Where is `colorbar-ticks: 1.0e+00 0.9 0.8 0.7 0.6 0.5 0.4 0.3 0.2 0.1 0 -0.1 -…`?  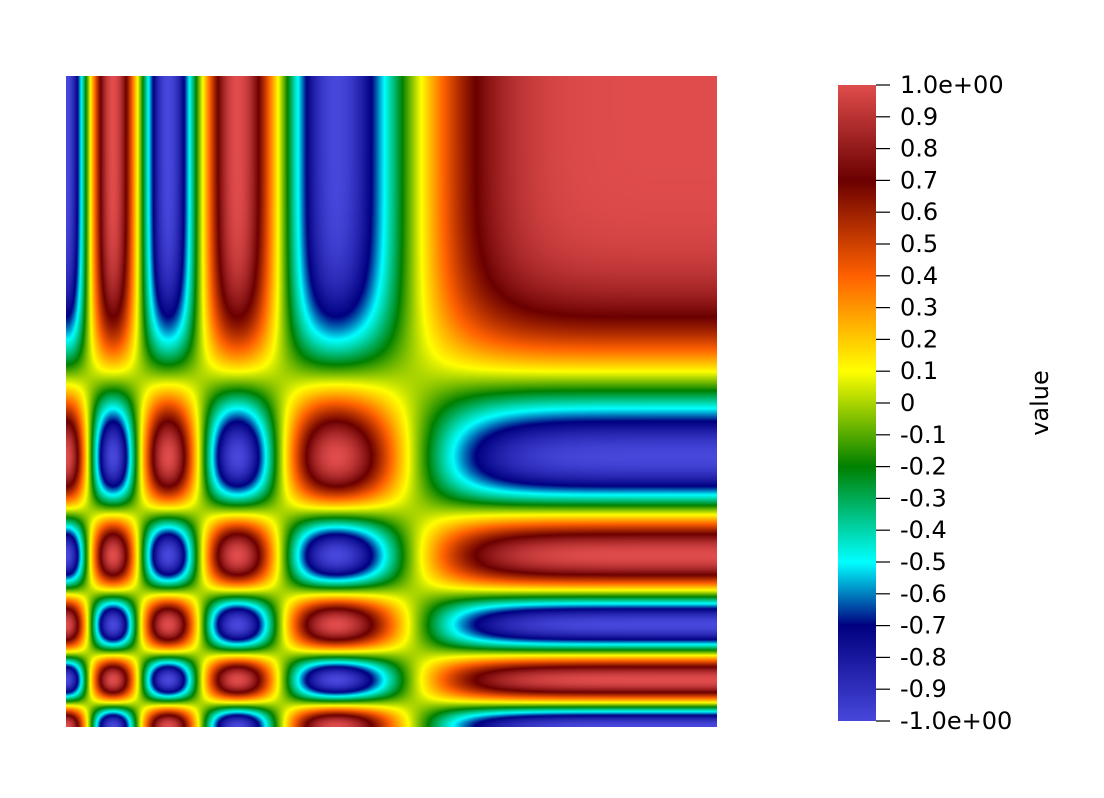
colorbar-ticks: 1.0e+00 0.9 0.8 0.7 0.6 0.5 0.4 0.3 0.2 0.1 0 -0.1 -… is located at coordinates (944, 403).